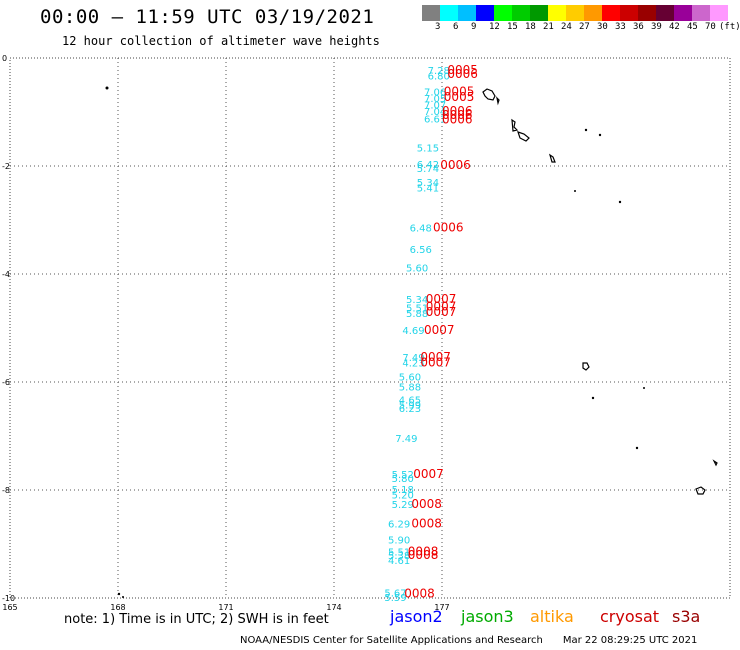 This screenshot has width=740, height=650. I want to click on wave-height-label: 5.59, so click(395, 598).